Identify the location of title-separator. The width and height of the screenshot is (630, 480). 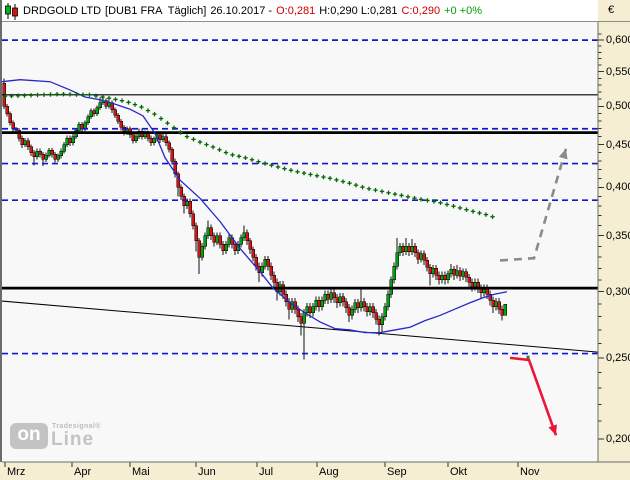
(315, 21).